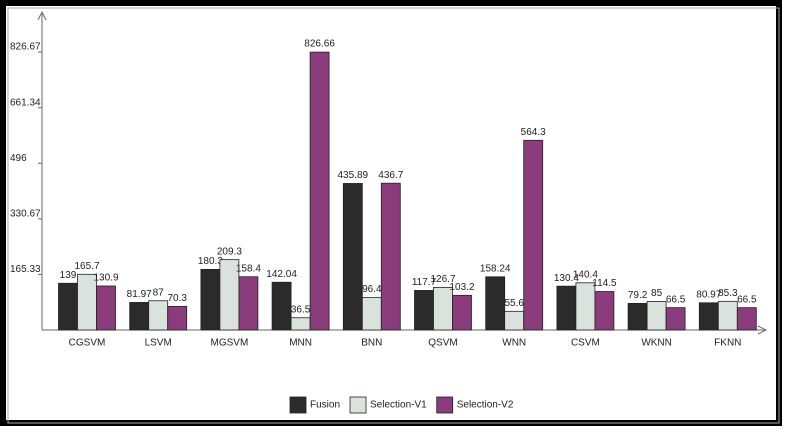 Image resolution: width=787 pixels, height=431 pixels. Describe the element at coordinates (728, 293) in the screenshot. I see `value-label: 85.3` at that location.